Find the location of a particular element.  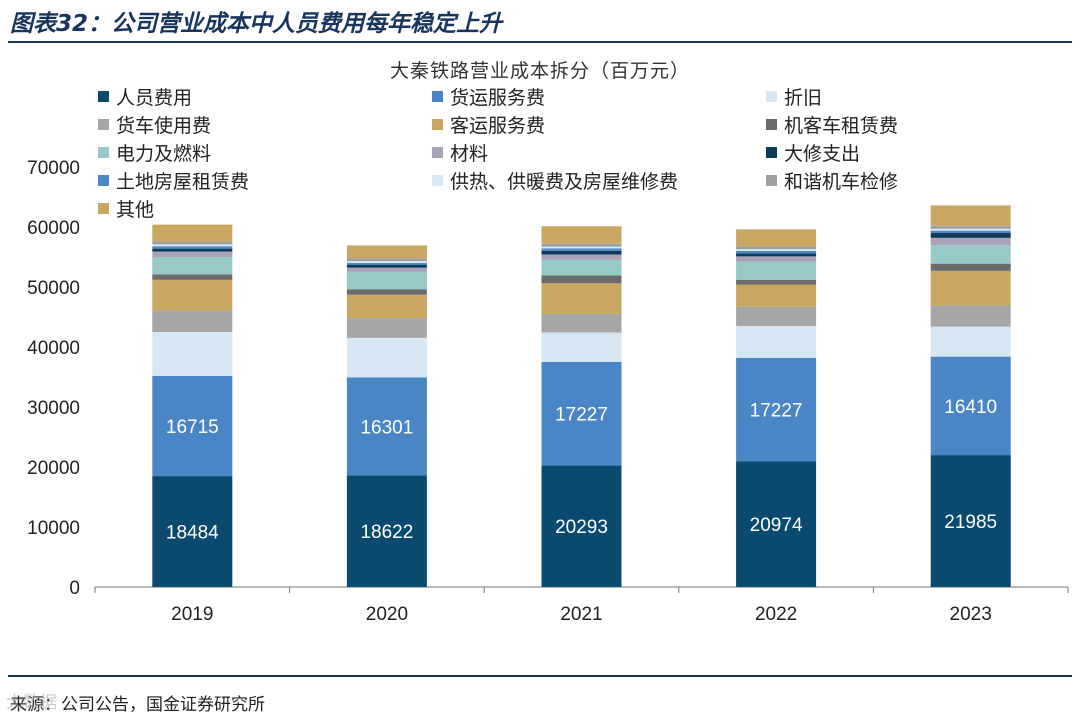

x-tick-label: 2023 is located at coordinates (971, 614).